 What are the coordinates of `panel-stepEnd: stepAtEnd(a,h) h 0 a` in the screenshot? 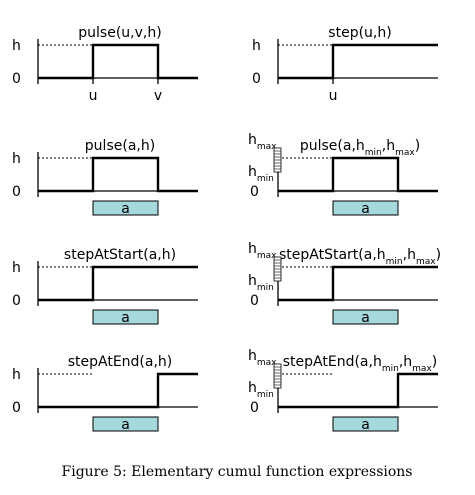 It's located at (105, 393).